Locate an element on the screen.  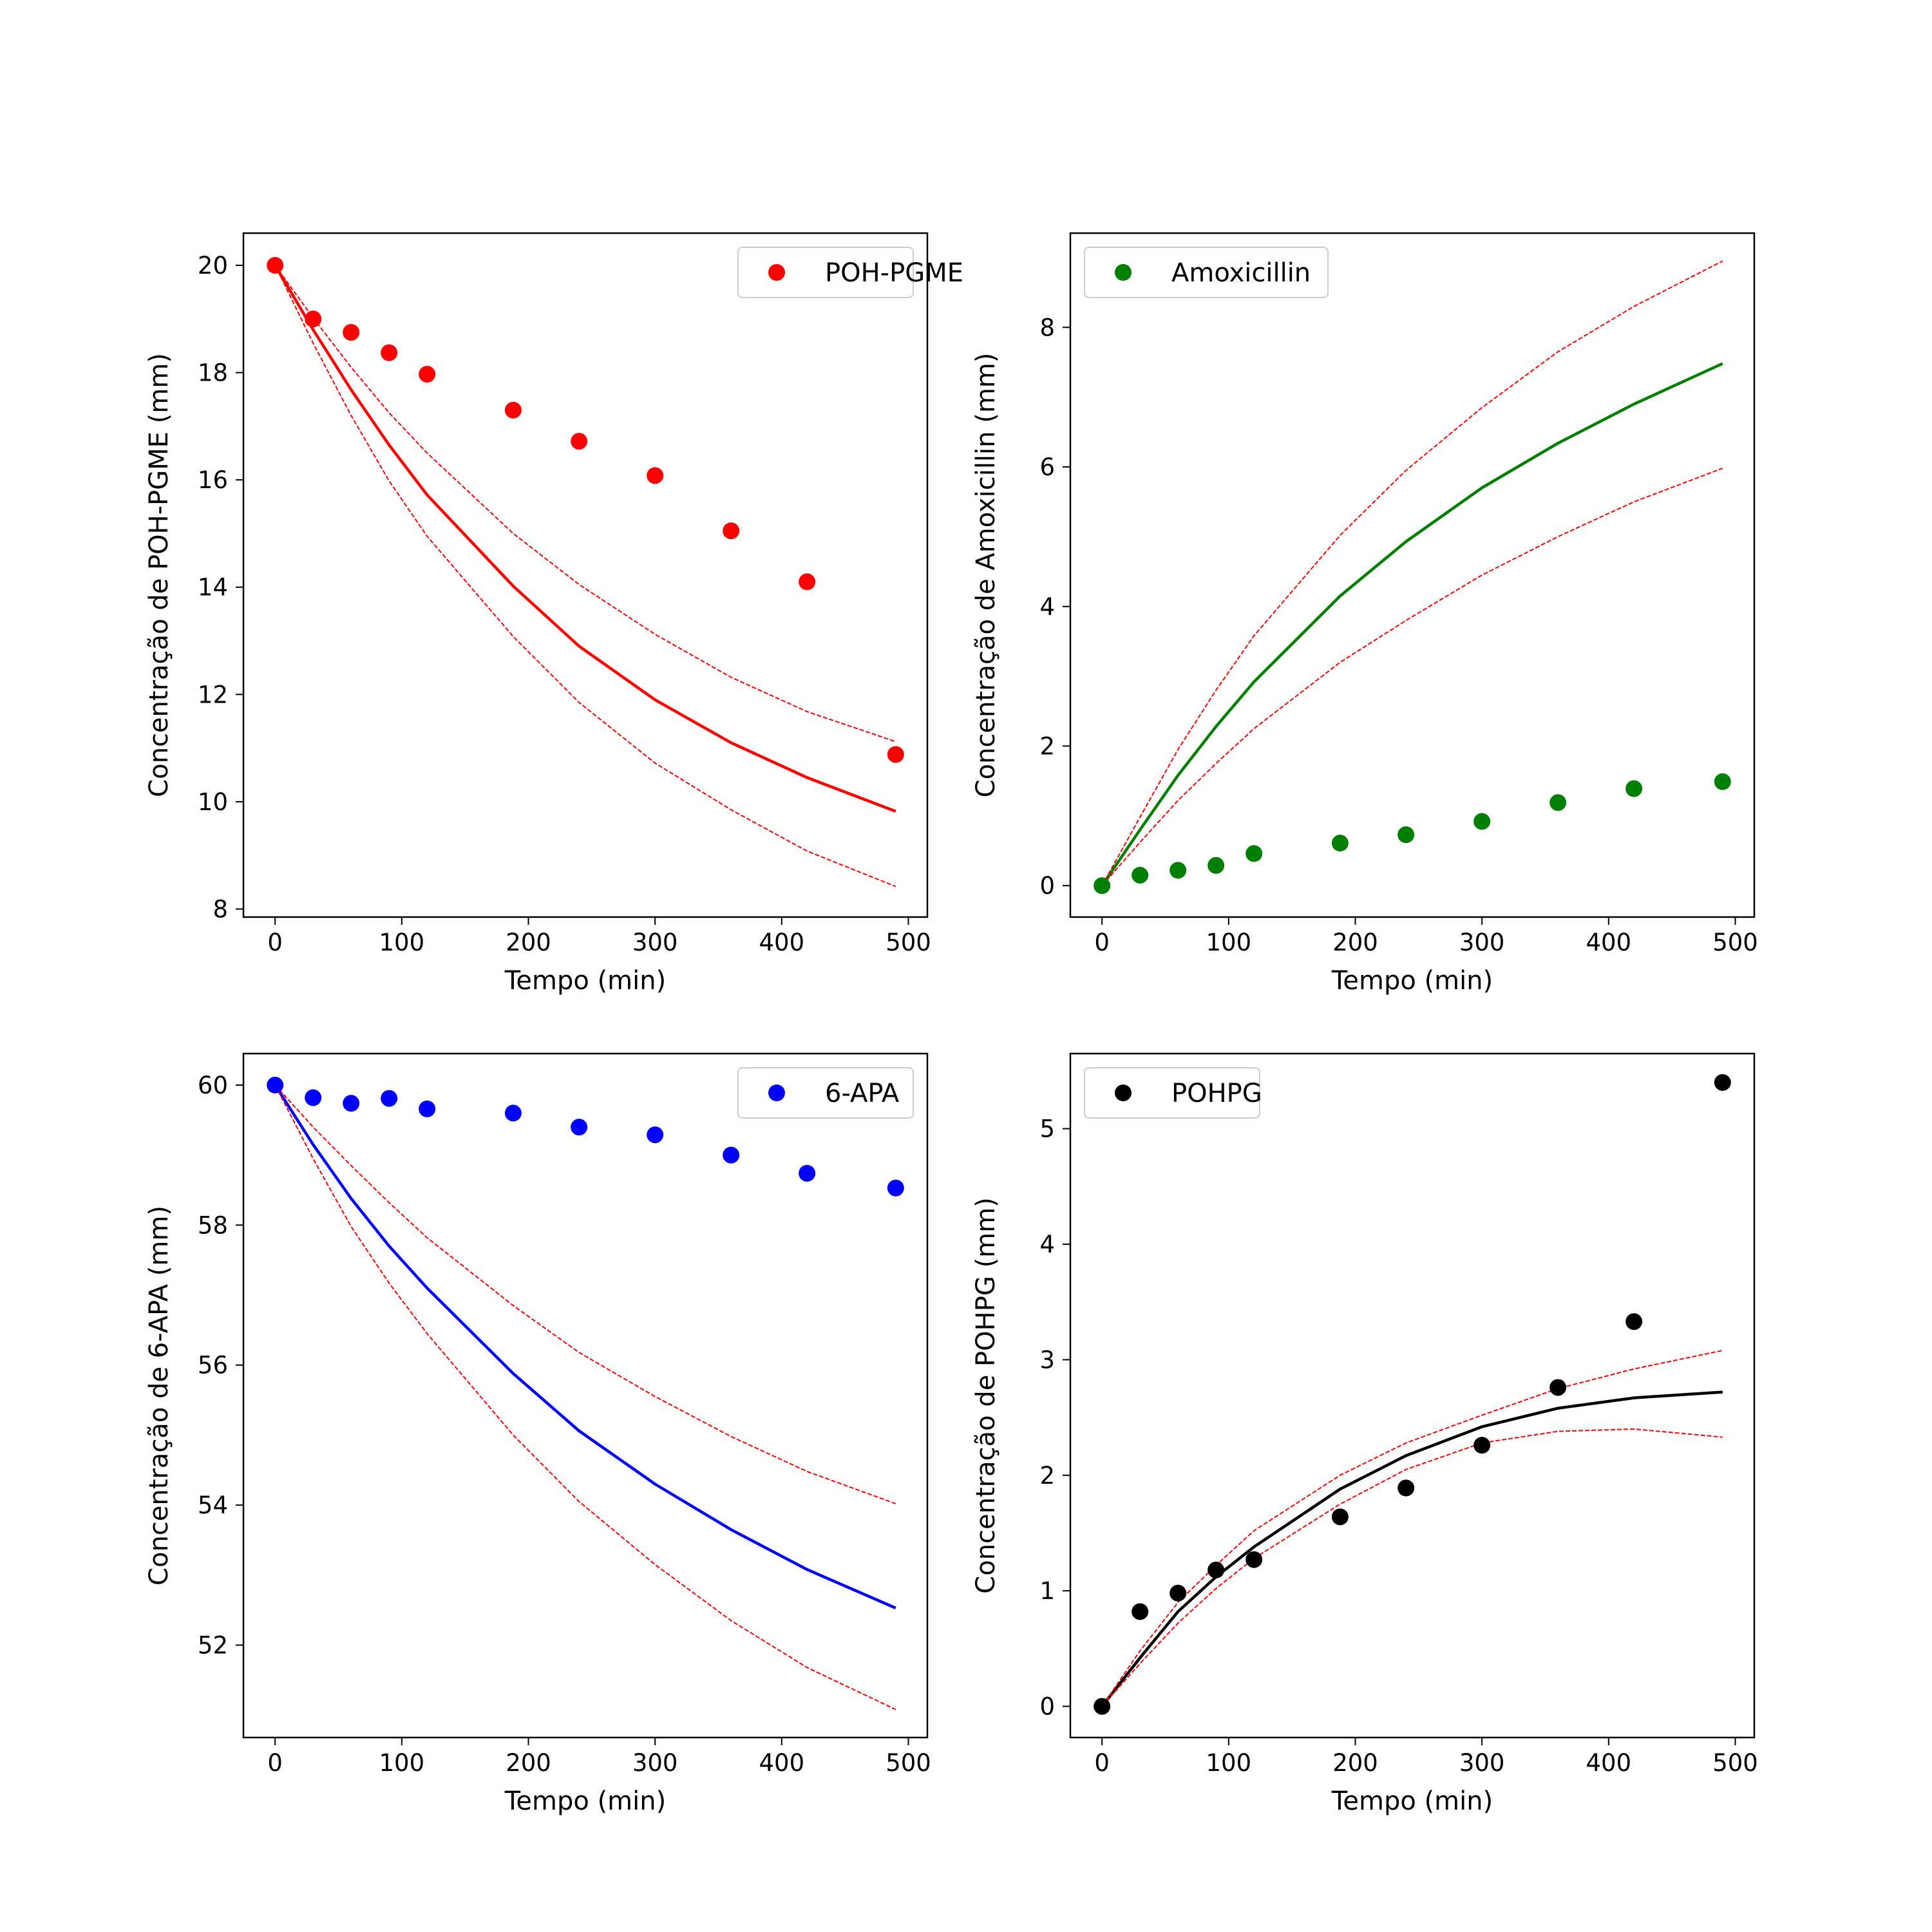
pohpg-model-line is located at coordinates (1412, 1548).